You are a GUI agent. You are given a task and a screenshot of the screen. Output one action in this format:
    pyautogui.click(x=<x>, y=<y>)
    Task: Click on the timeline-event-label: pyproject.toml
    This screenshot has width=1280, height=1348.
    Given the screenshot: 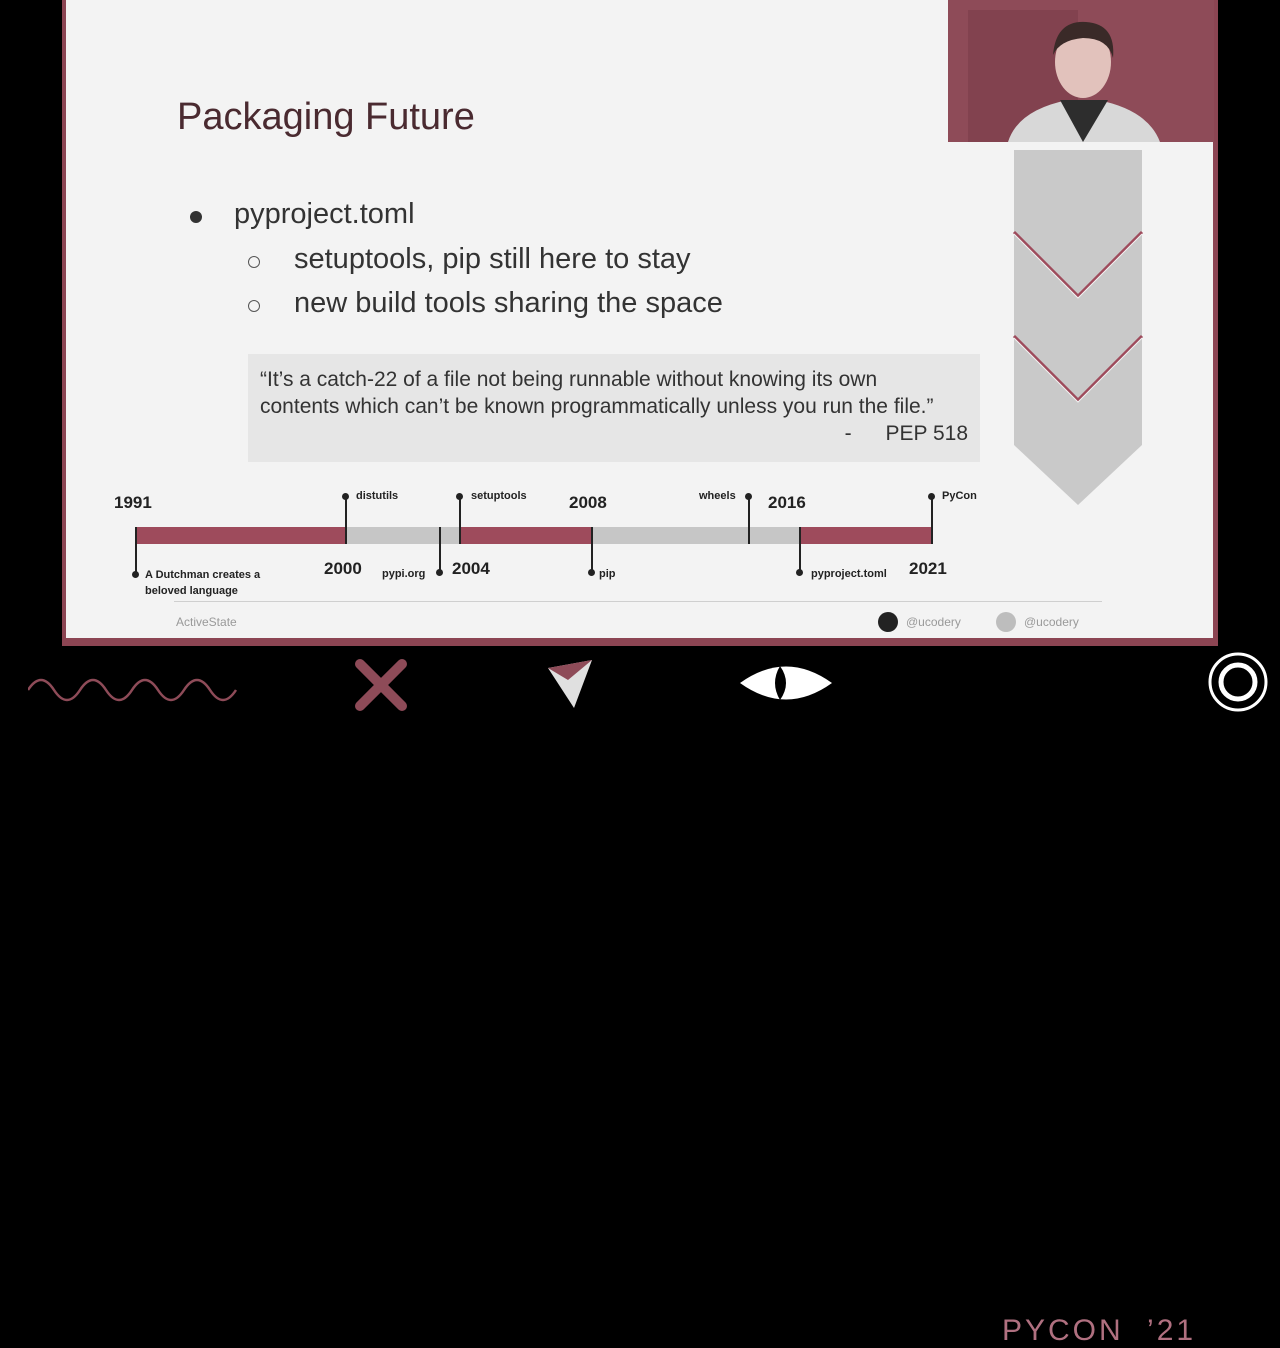 What is the action you would take?
    pyautogui.click(x=849, y=574)
    